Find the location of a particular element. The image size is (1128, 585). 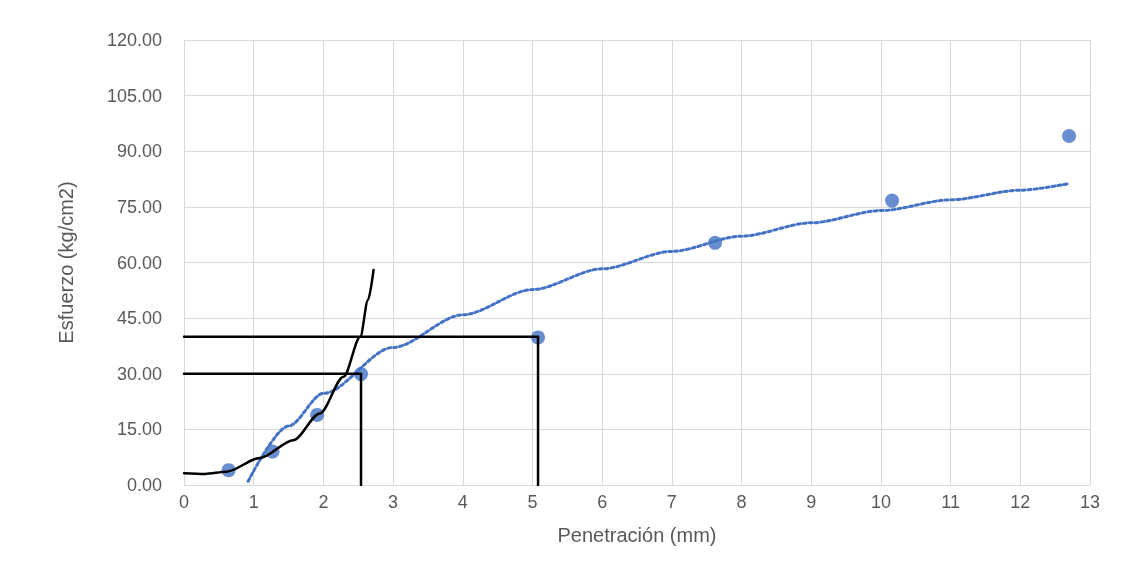

x-tick-label: 5 is located at coordinates (532, 502).